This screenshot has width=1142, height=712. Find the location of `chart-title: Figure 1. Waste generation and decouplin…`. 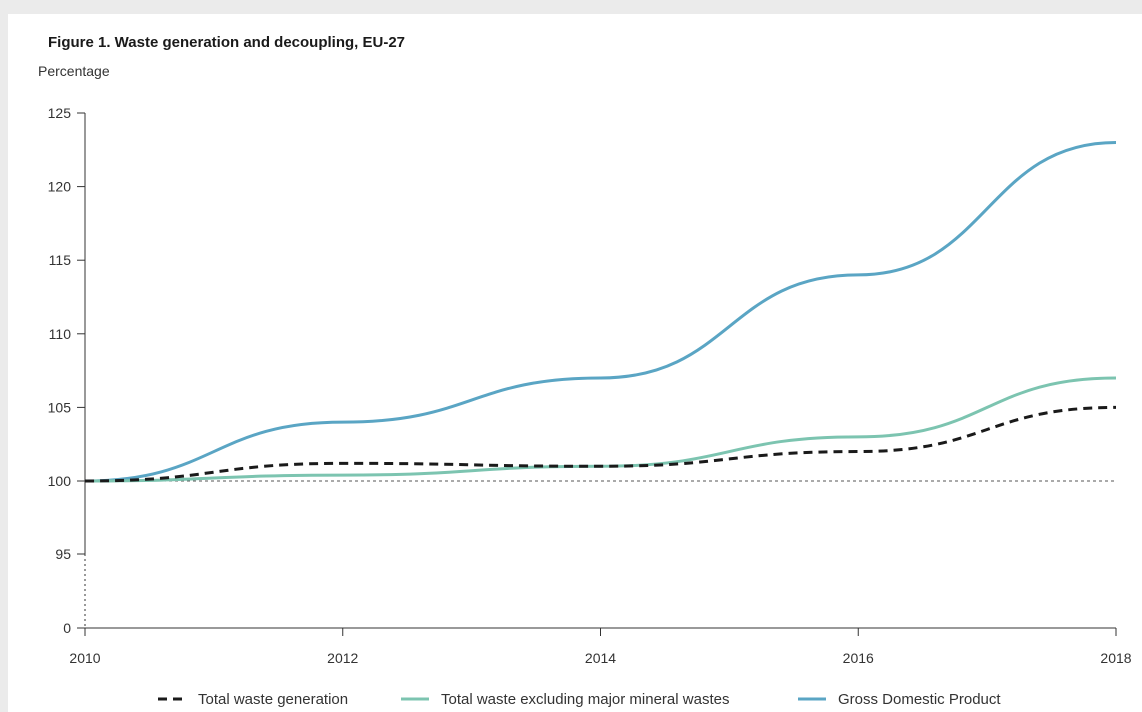

chart-title: Figure 1. Waste generation and decouplin… is located at coordinates (226, 42).